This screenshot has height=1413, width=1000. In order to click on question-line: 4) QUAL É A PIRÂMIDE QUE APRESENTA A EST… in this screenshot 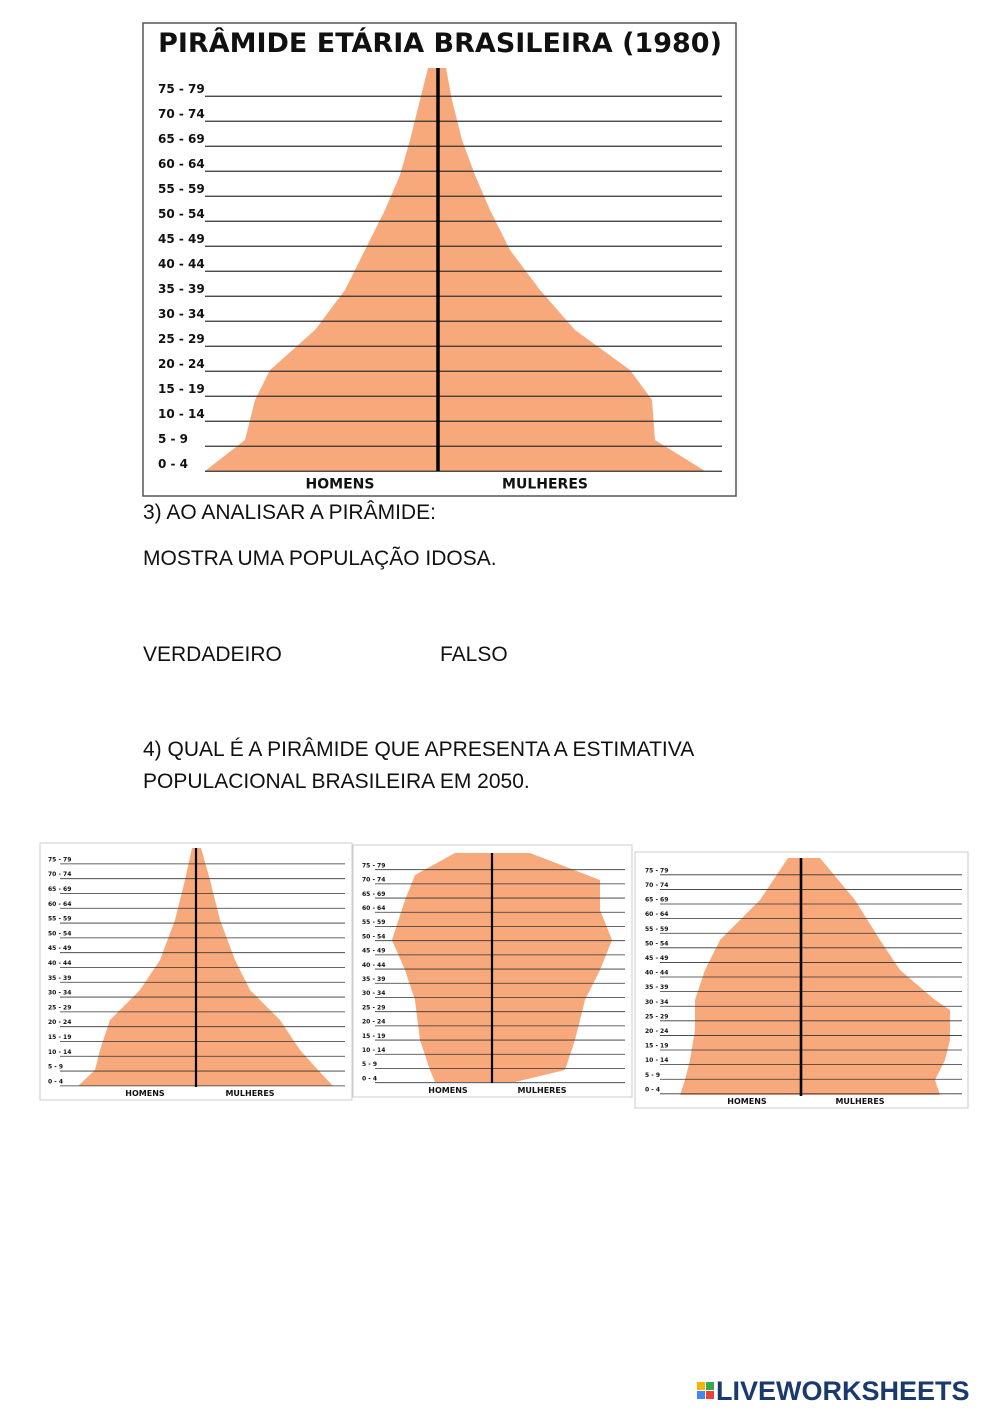, I will do `click(418, 749)`.